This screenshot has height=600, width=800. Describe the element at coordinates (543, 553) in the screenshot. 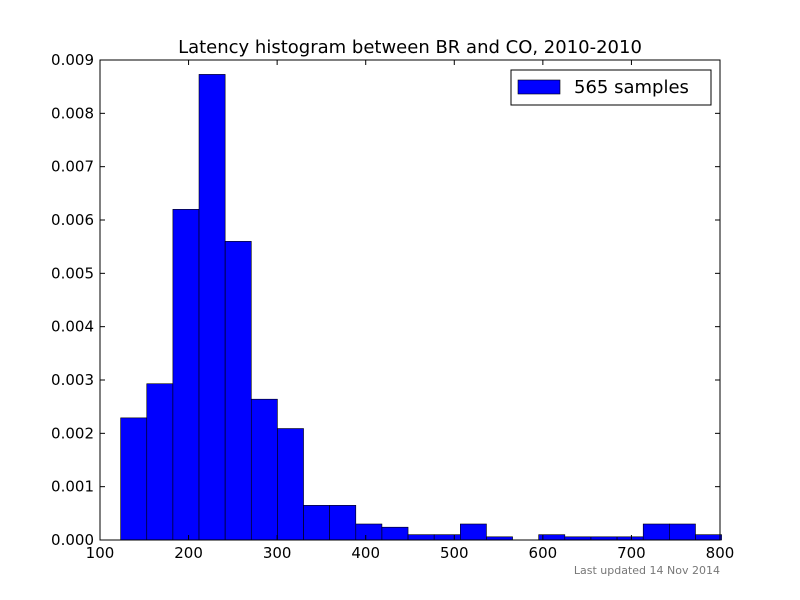

I see `x-tick-label: 600` at that location.